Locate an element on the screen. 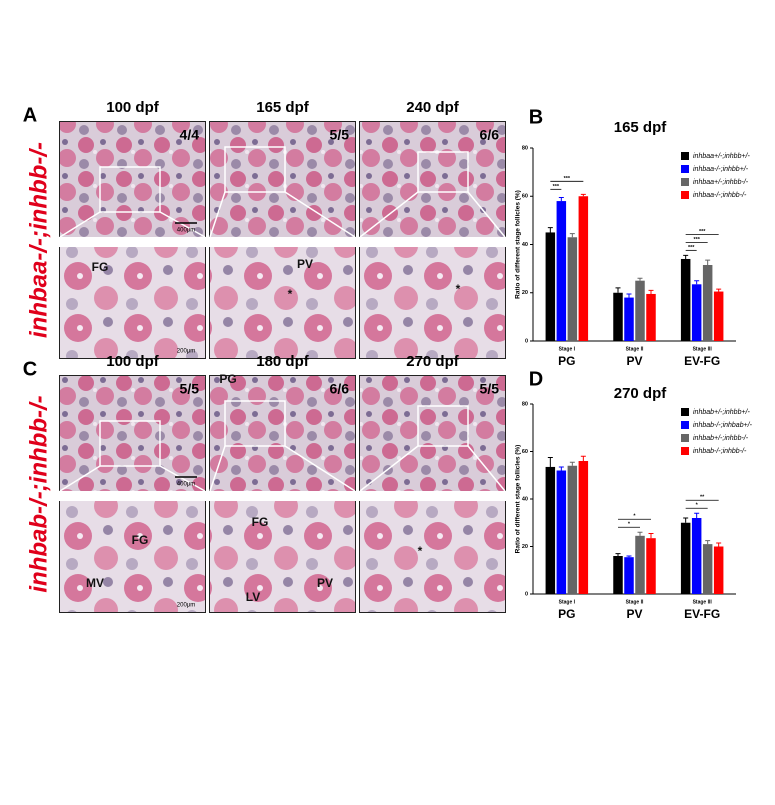  image-title: 270 dpf is located at coordinates (433, 361).